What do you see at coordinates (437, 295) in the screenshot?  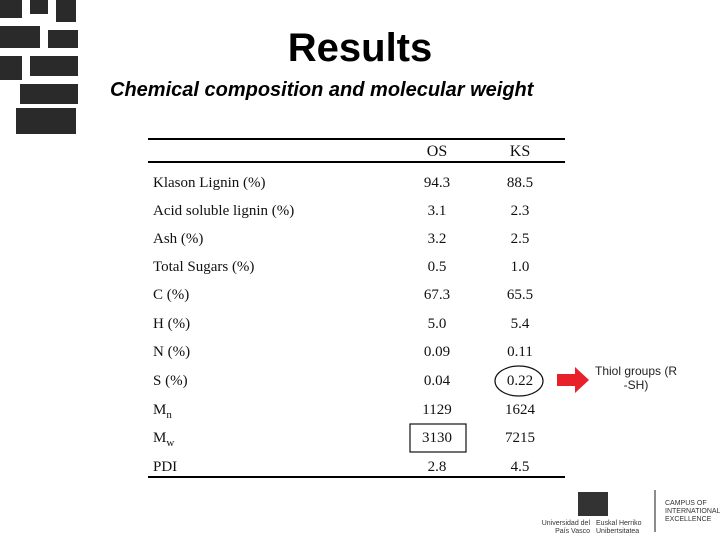 I see `table-cell: 67.3` at bounding box center [437, 295].